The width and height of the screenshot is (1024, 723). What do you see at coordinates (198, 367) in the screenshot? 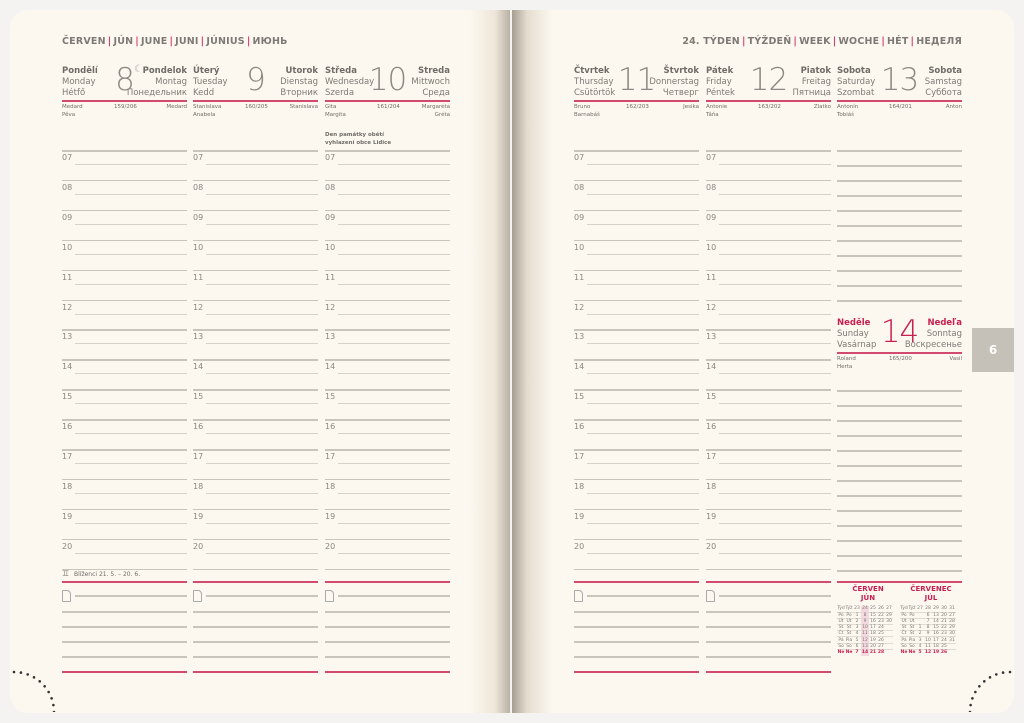
I see `hour-label: 14` at bounding box center [198, 367].